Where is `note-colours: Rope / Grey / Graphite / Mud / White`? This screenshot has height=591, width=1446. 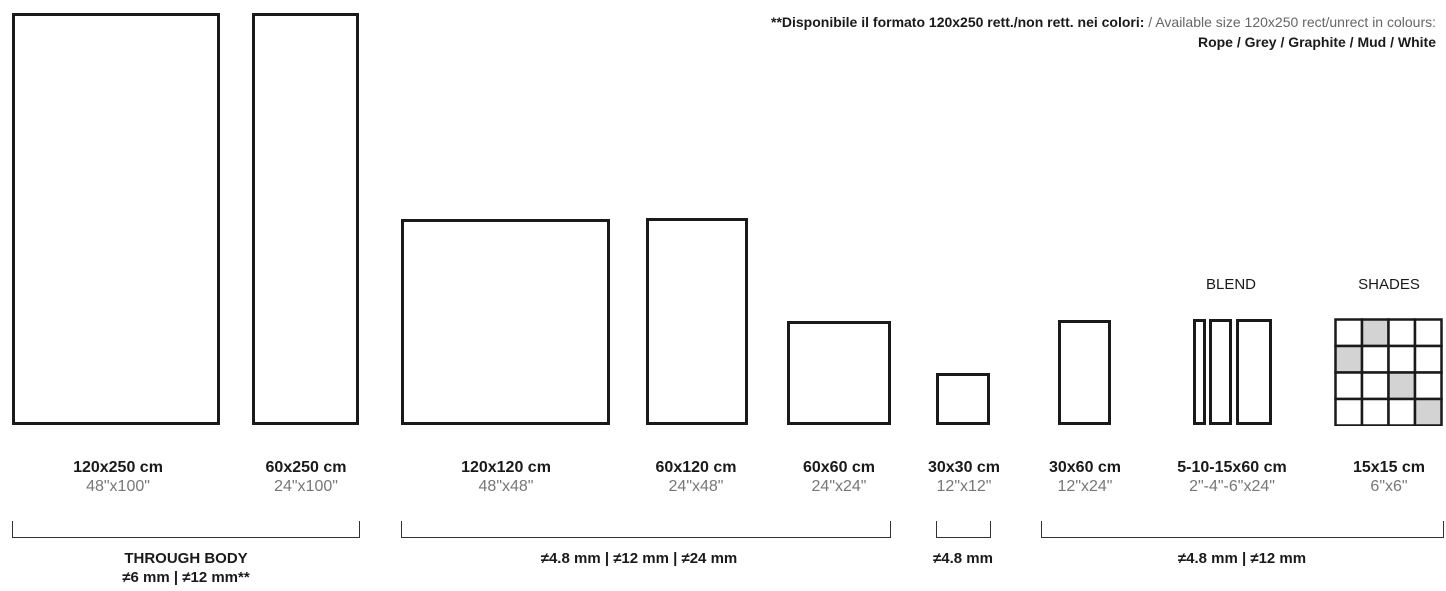 note-colours: Rope / Grey / Graphite / Mud / White is located at coordinates (1316, 42).